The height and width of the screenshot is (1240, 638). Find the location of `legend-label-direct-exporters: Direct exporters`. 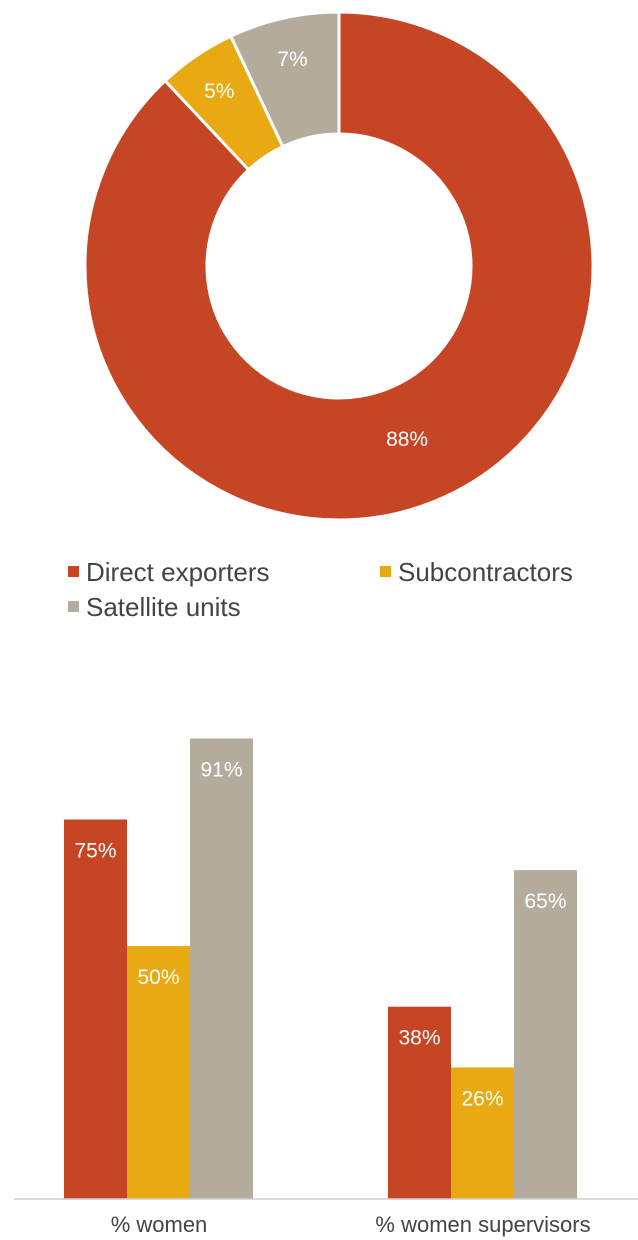

legend-label-direct-exporters: Direct exporters is located at coordinates (178, 572).